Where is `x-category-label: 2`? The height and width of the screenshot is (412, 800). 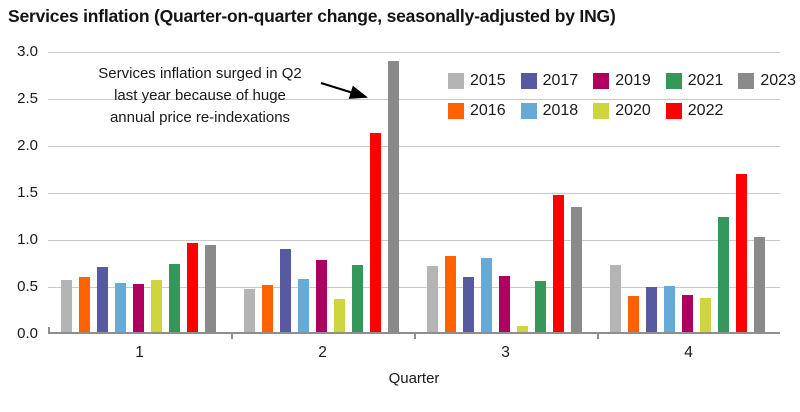
x-category-label: 2 is located at coordinates (322, 352).